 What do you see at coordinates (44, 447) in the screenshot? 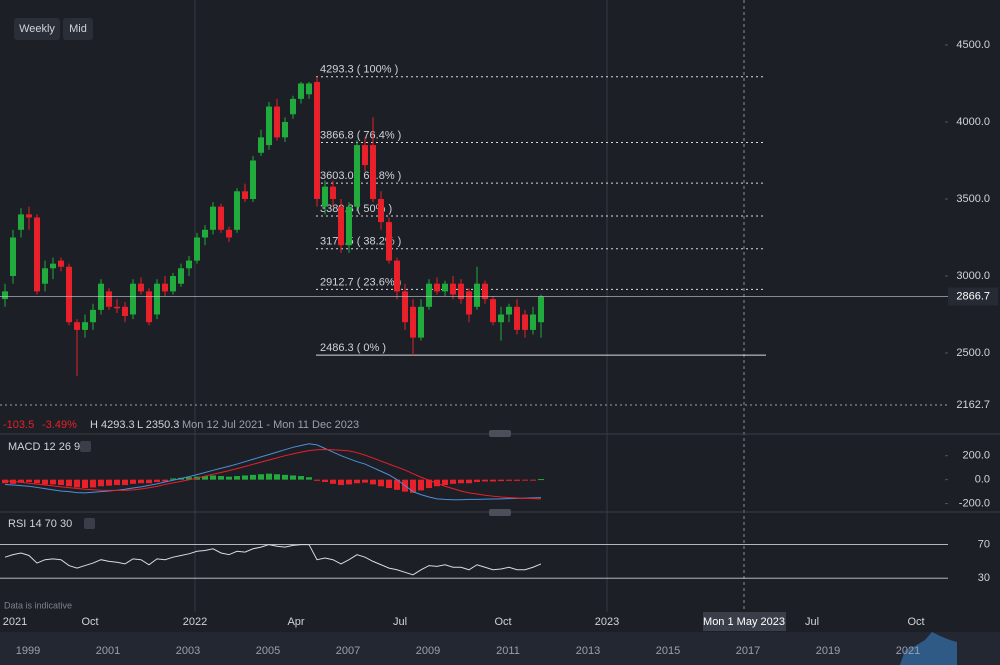
I see `macd-title: MACD 12 26 9` at bounding box center [44, 447].